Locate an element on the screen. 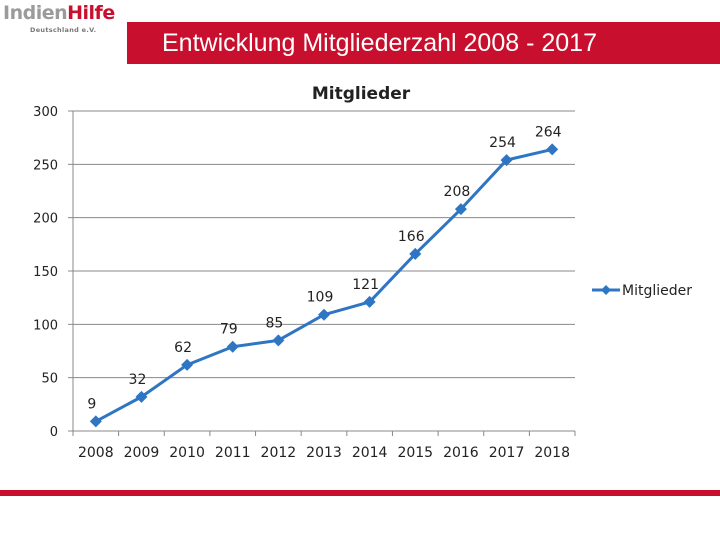  logo-wordmark-part1: Indien is located at coordinates (35, 13).